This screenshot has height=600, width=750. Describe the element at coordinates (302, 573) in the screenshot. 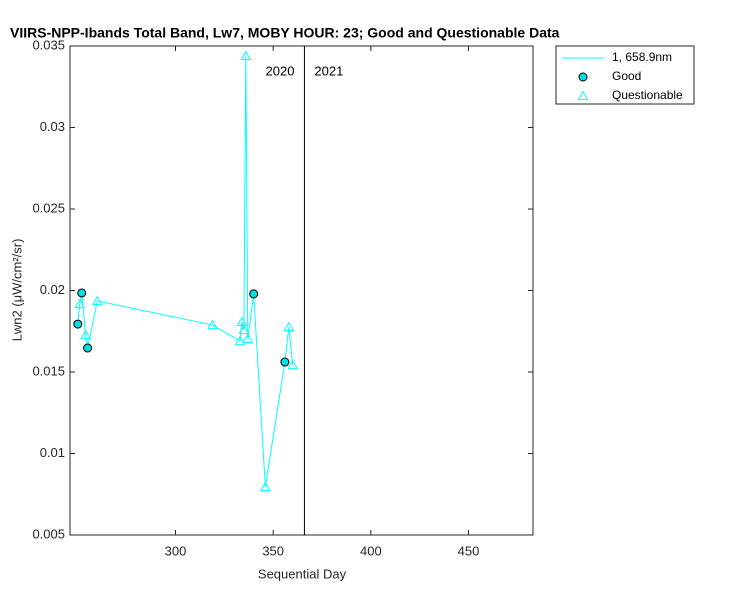

I see `x-axis-label: Sequential Day` at that location.